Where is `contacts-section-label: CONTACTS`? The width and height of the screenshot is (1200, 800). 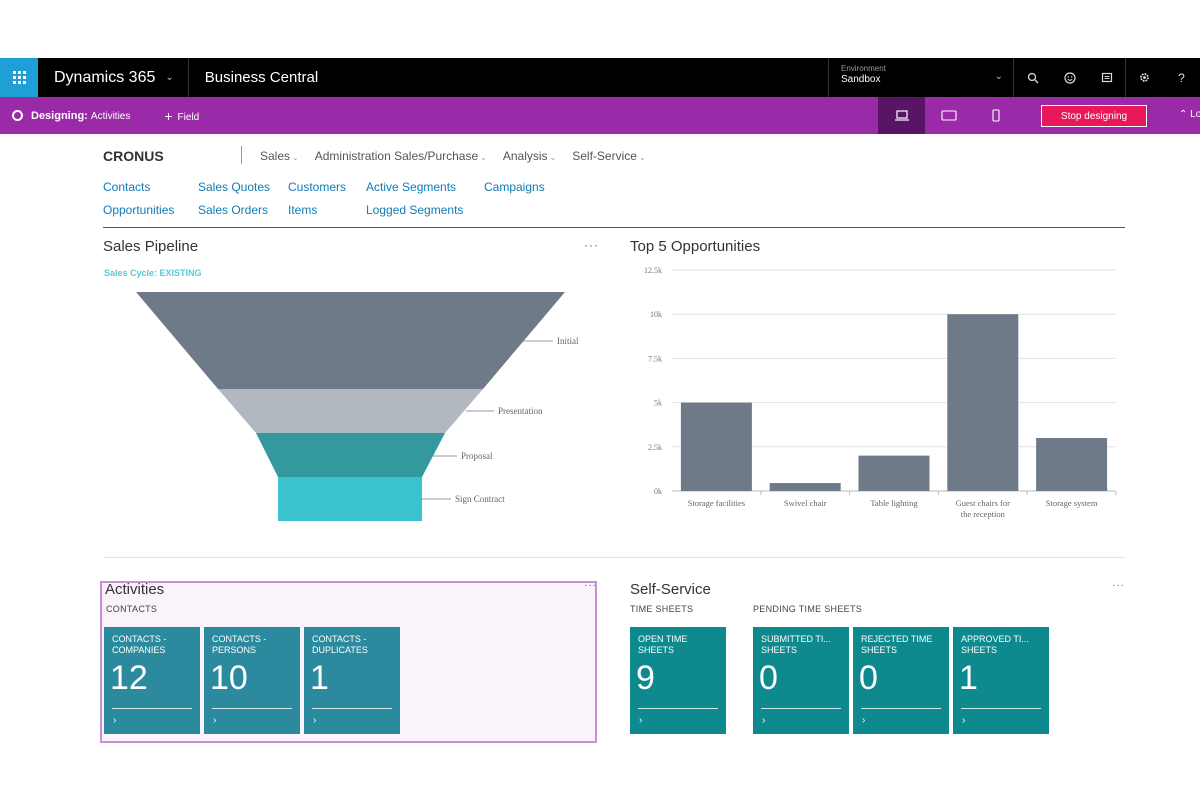
contacts-section-label: CONTACTS is located at coordinates (132, 609).